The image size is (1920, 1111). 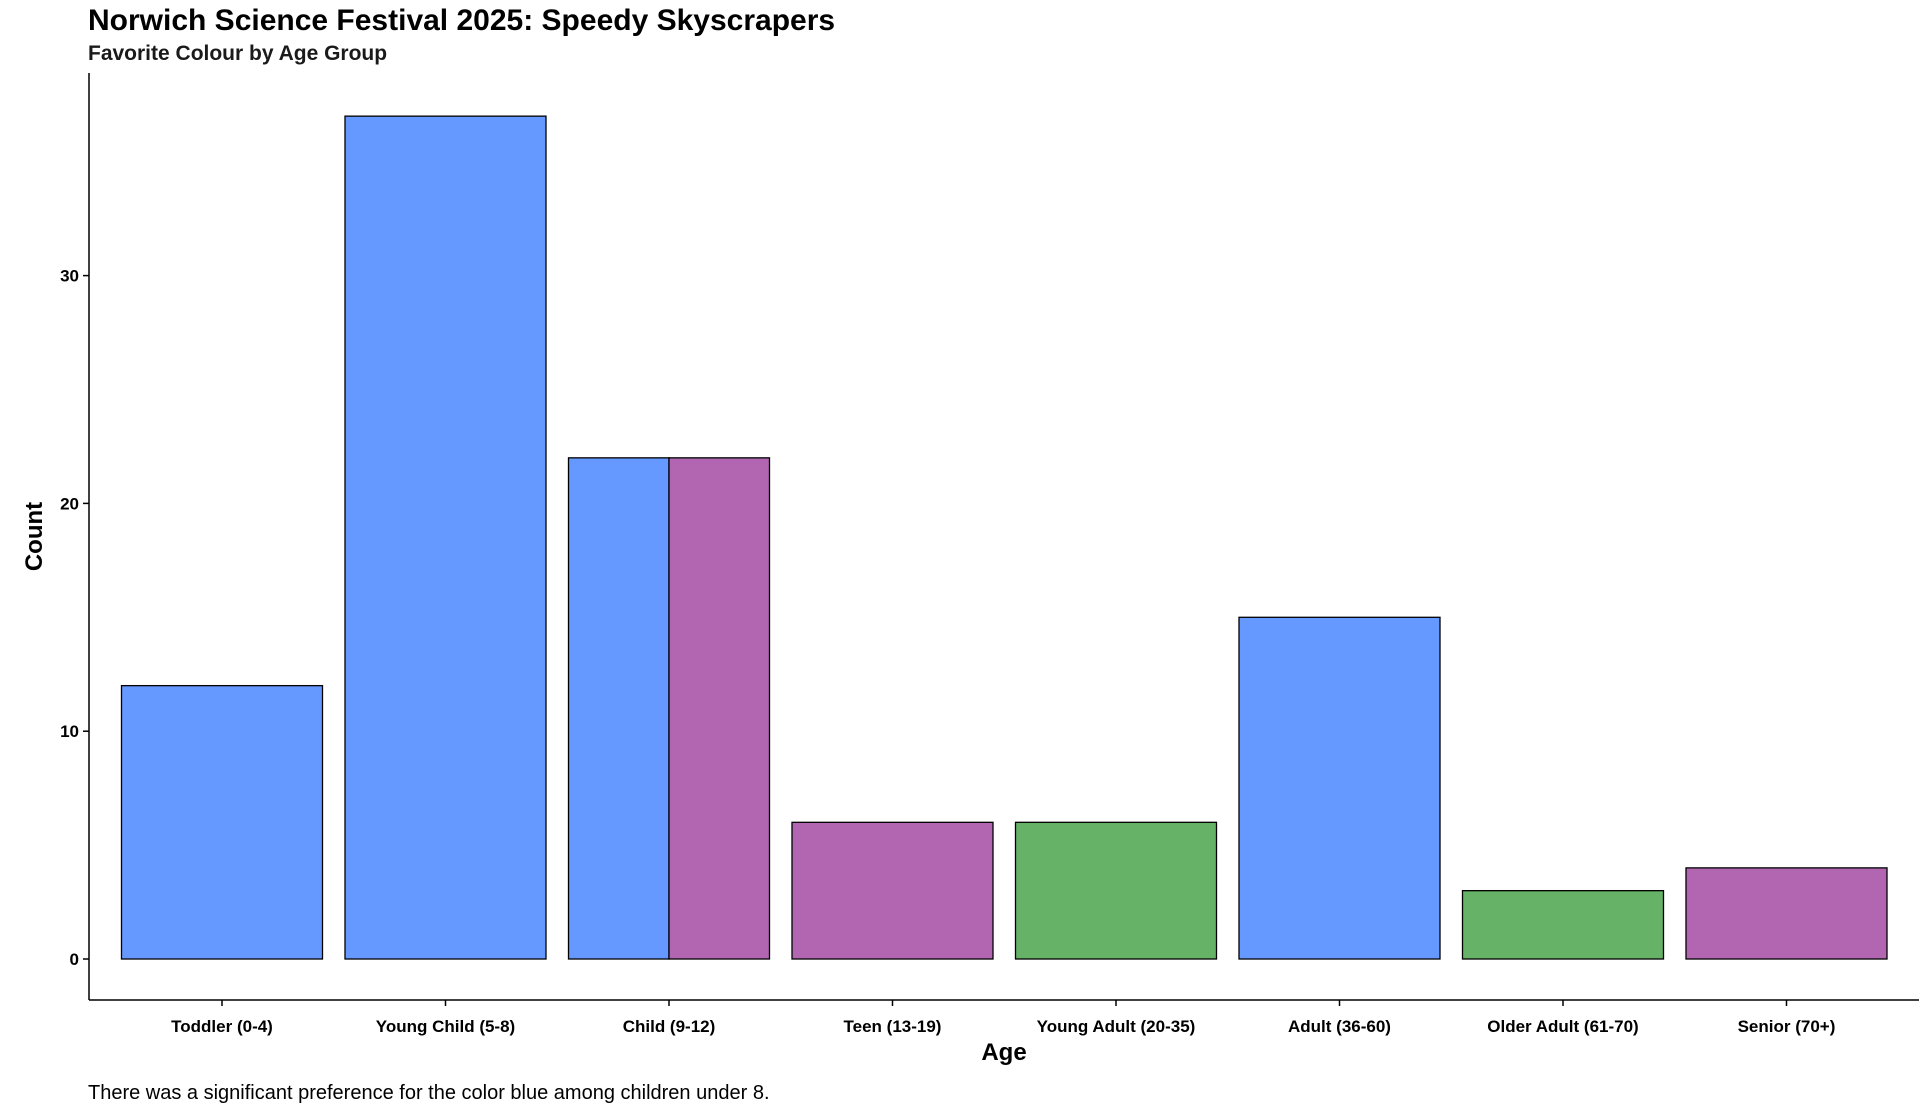 I want to click on x-tick-label: Senior (70+), so click(x=1787, y=1026).